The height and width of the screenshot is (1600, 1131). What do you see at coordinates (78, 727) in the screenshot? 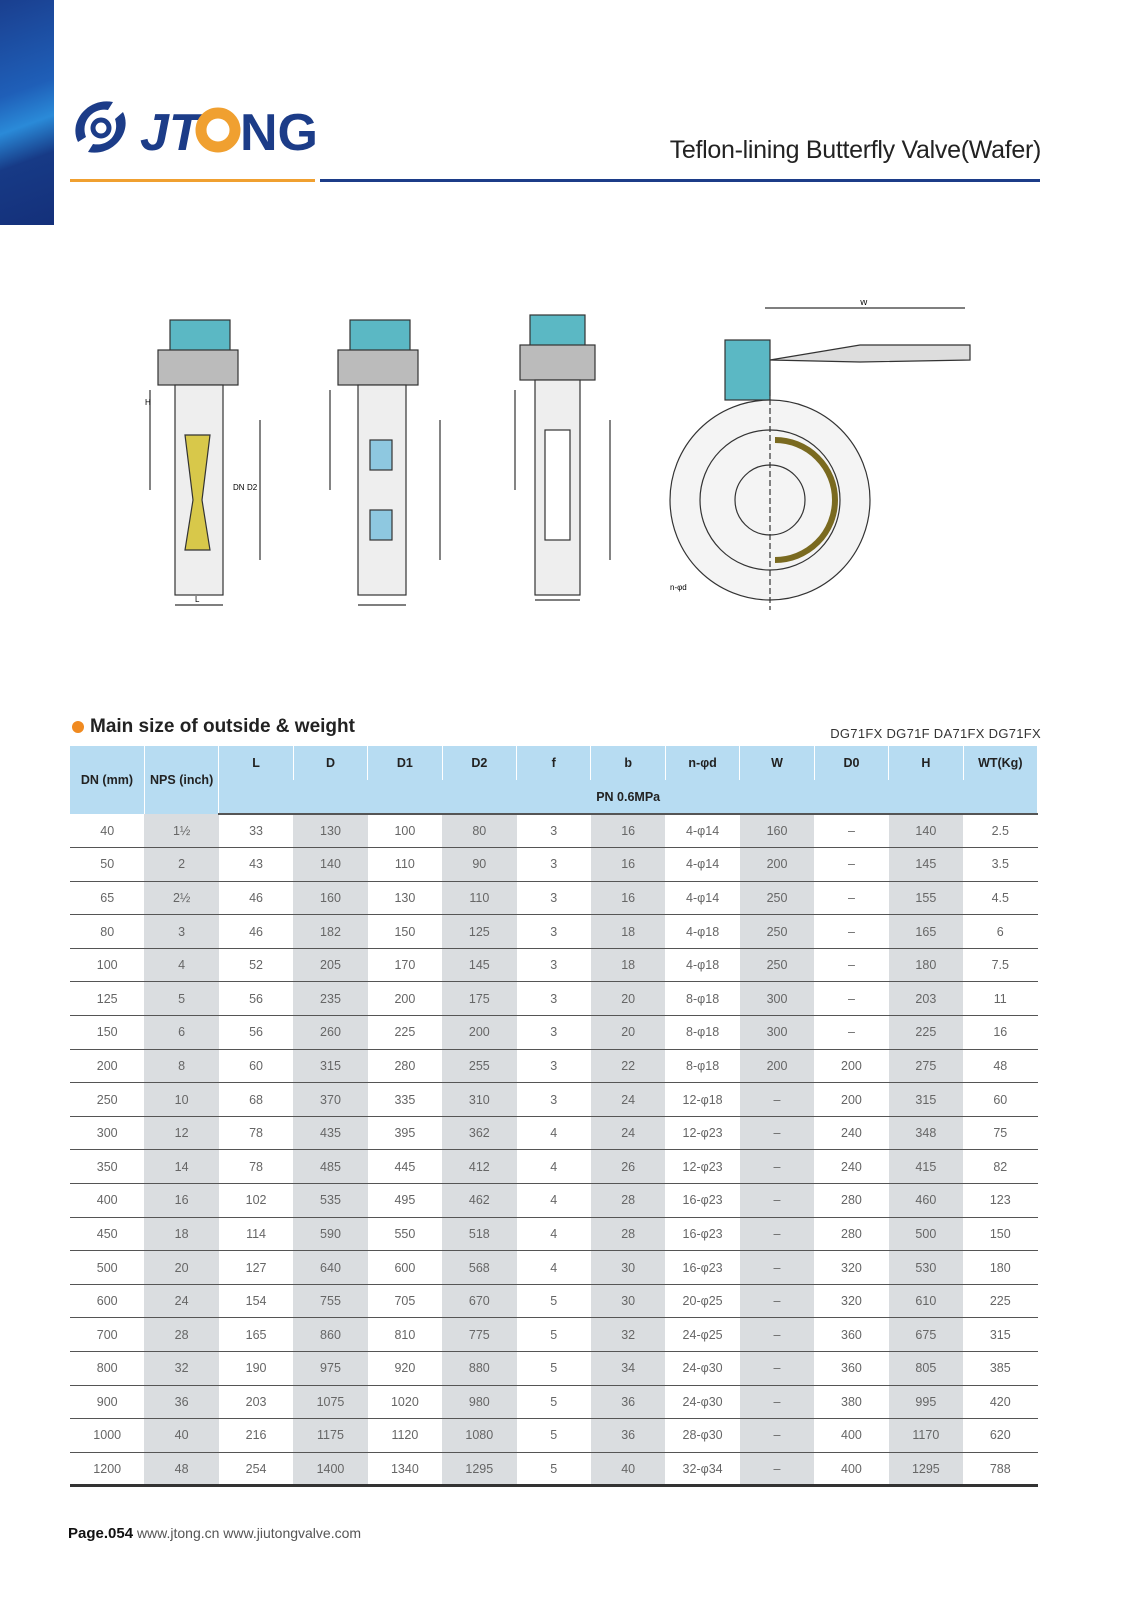
I see `bullet-dot-icon` at bounding box center [78, 727].